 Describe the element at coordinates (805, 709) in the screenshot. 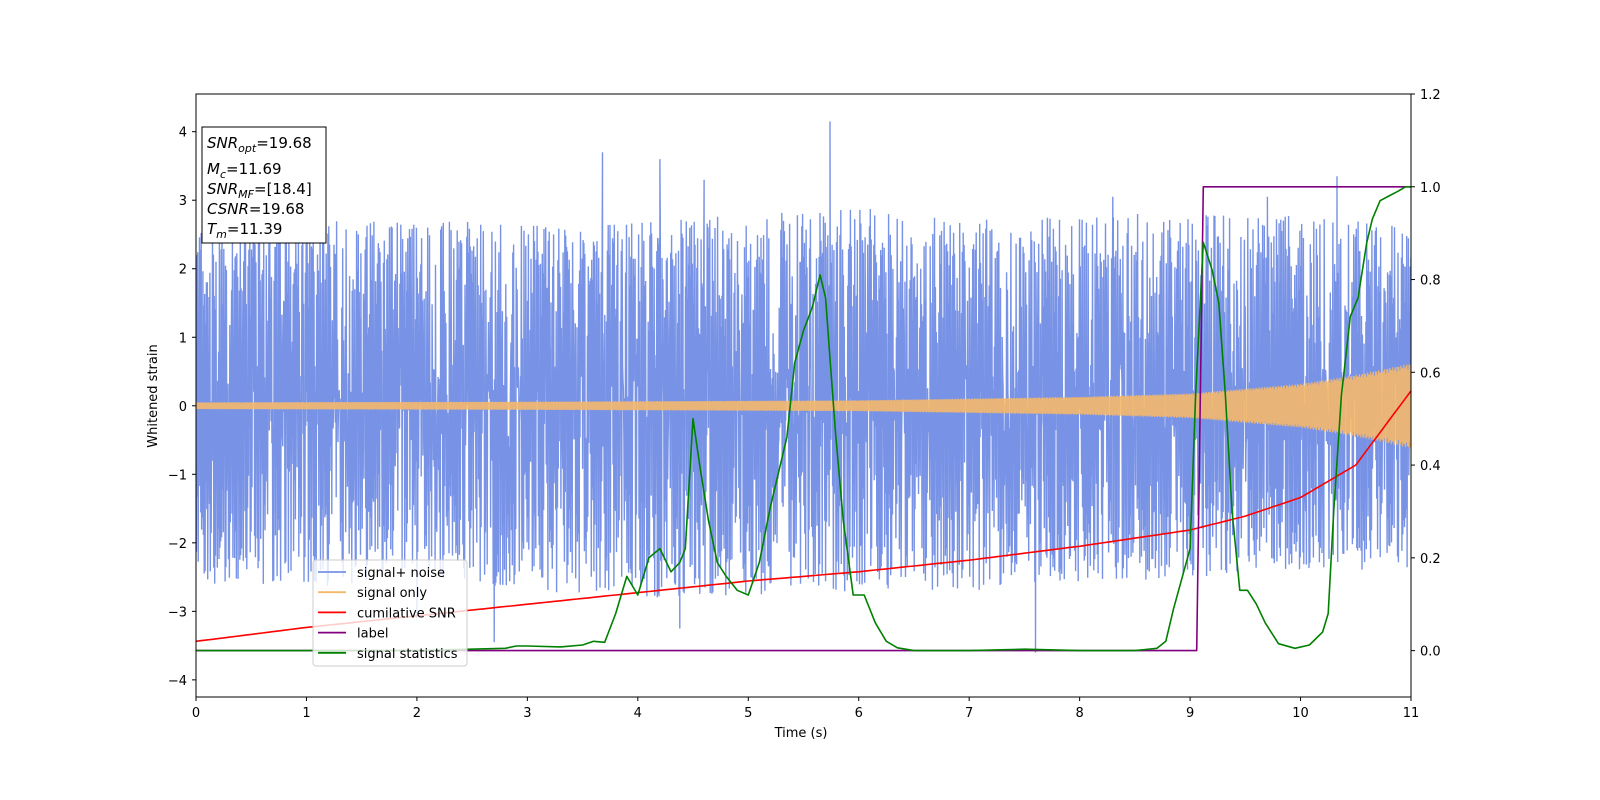

I see `x-axis: 0 1 2 3 4 5 6 7 8 9 10 11` at that location.